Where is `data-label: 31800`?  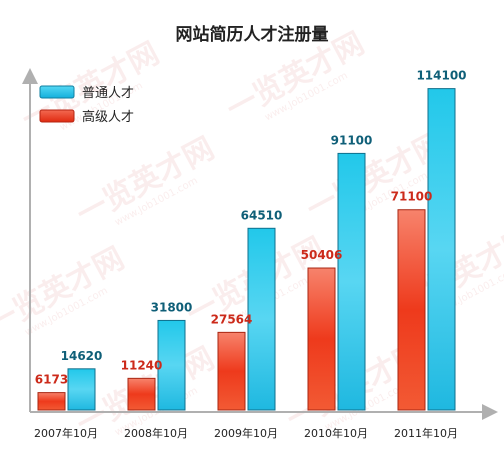 data-label: 31800 is located at coordinates (172, 307).